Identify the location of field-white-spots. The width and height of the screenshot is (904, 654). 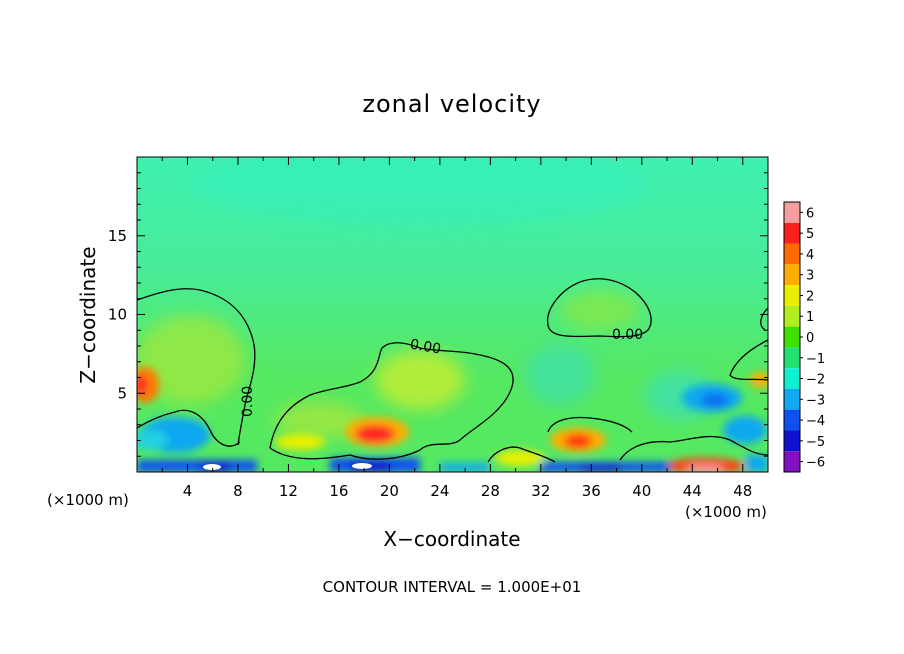
(287, 466).